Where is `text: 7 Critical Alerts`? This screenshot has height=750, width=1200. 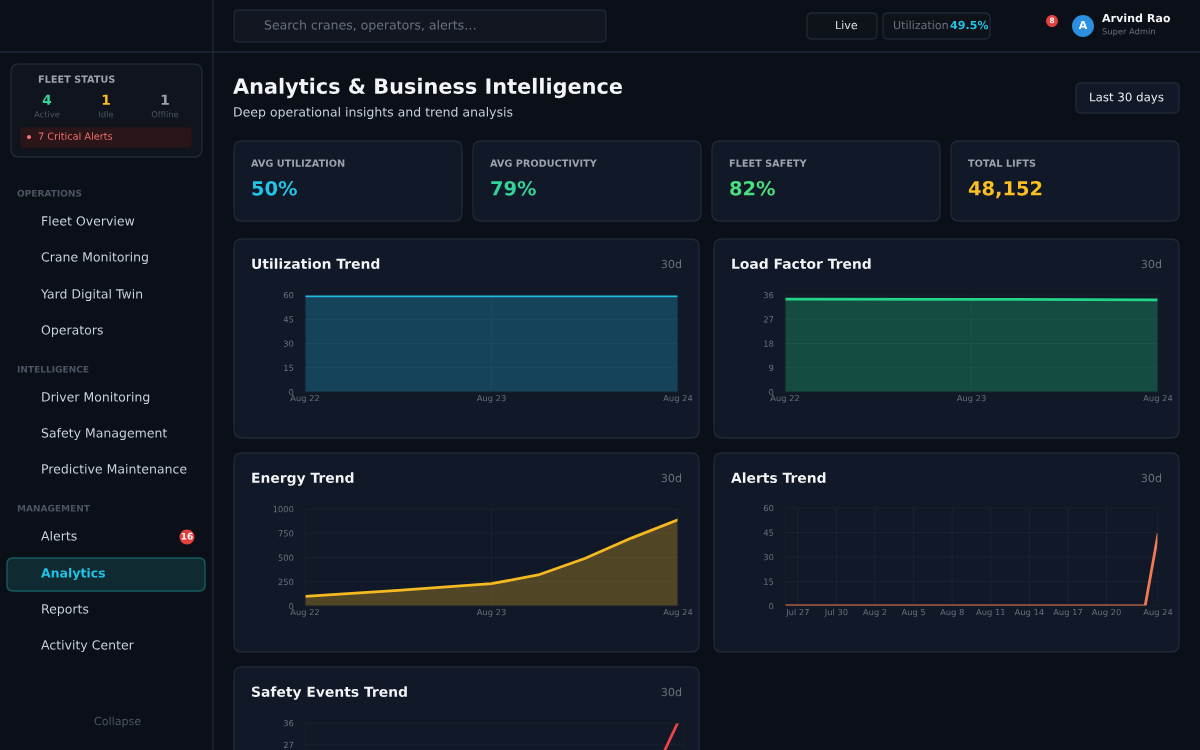 text: 7 Critical Alerts is located at coordinates (75, 136).